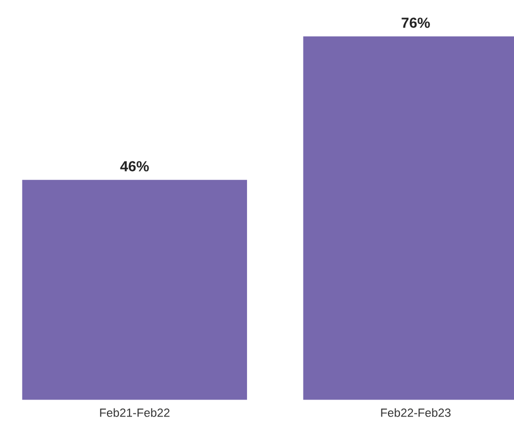 The height and width of the screenshot is (430, 514). I want to click on data-label: 46%, so click(134, 166).